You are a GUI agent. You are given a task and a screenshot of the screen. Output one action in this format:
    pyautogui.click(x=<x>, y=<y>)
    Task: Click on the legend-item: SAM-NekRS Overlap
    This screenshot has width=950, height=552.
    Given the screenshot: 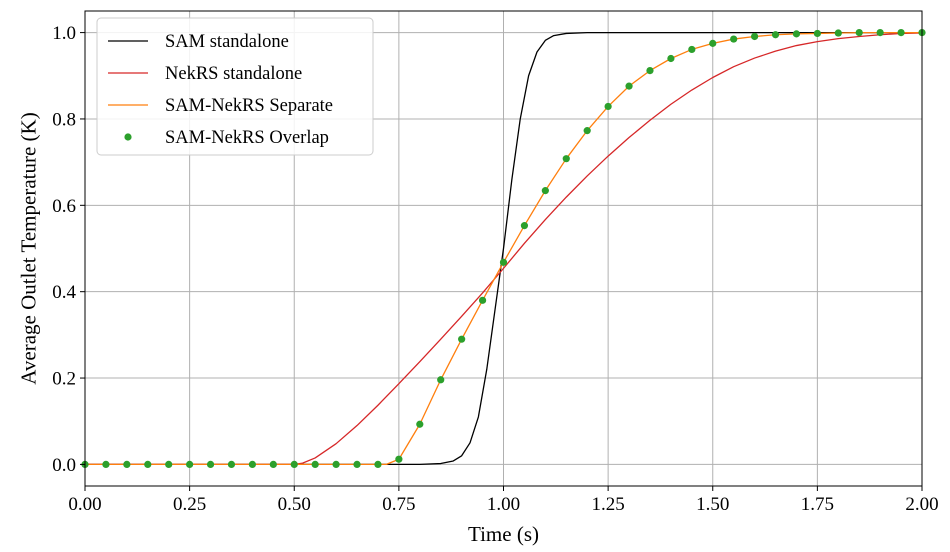 What is the action you would take?
    pyautogui.click(x=226, y=138)
    